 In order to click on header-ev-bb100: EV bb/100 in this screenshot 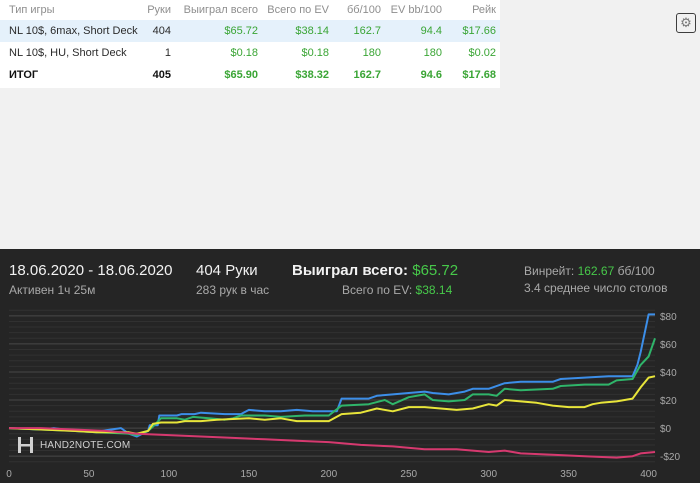, I will do `click(416, 10)`.